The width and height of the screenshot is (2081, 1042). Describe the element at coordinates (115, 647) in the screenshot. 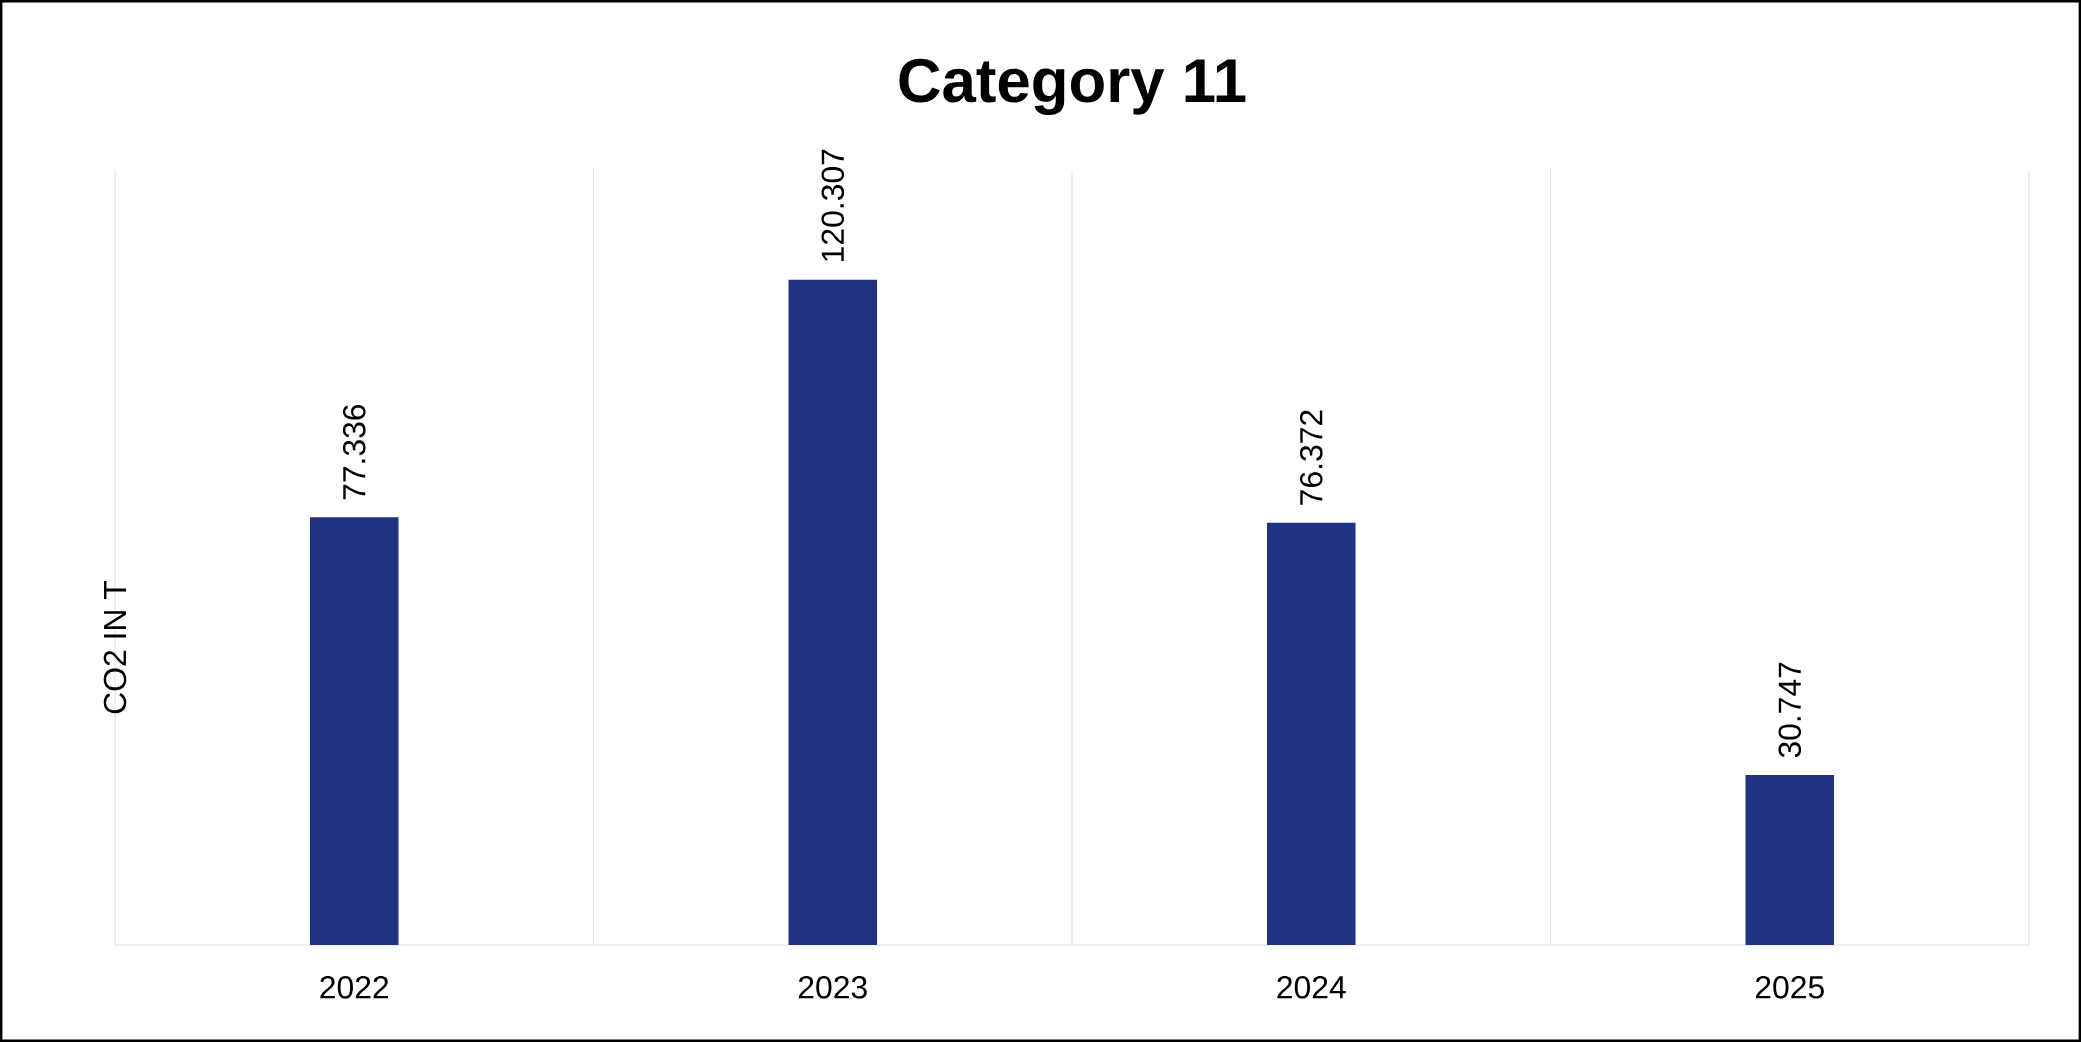

I see `y-axis-title: CO2 IN T` at that location.